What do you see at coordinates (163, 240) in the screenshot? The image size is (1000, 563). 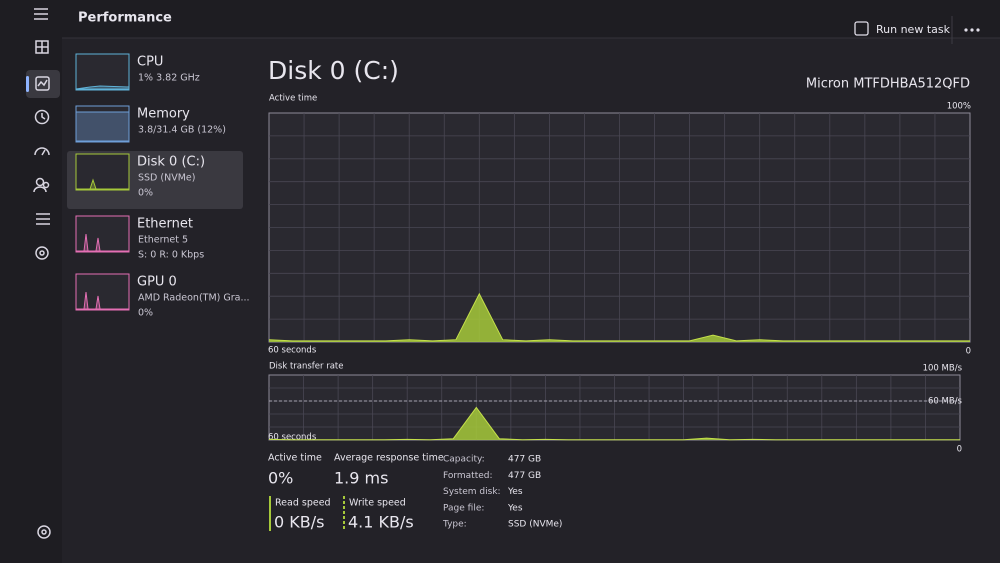 I see `item-detail: Ethernet 5` at bounding box center [163, 240].